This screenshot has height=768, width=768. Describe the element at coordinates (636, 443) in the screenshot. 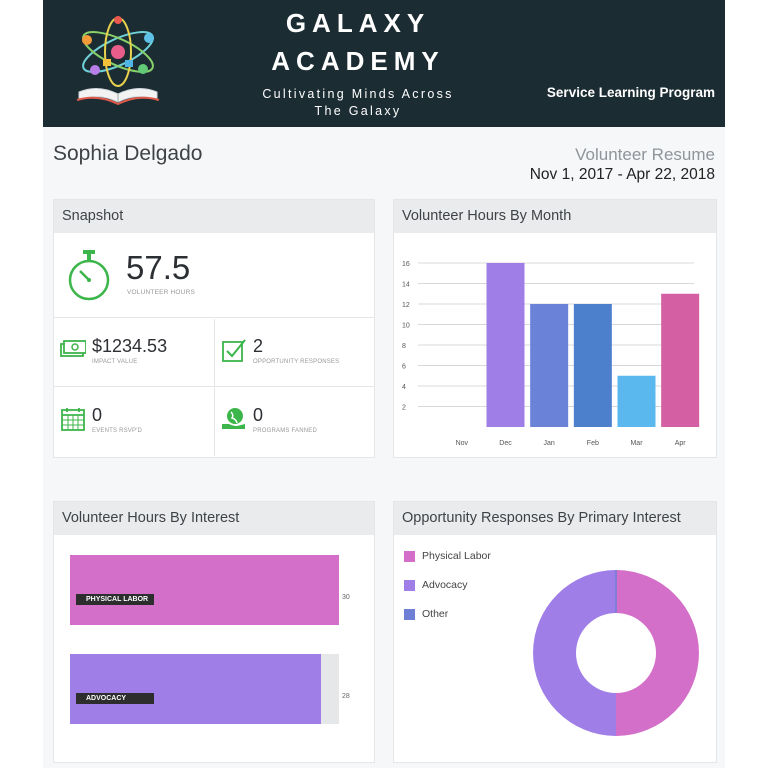

I see `x-tick-label: Mar` at that location.